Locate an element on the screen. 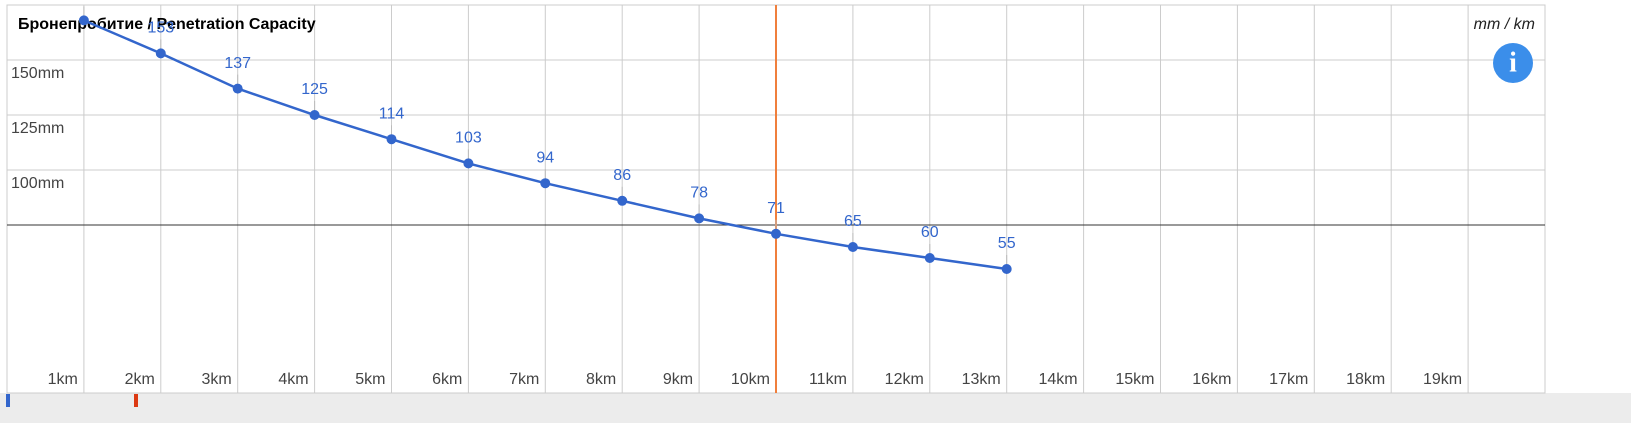  info-button is located at coordinates (1513, 63).